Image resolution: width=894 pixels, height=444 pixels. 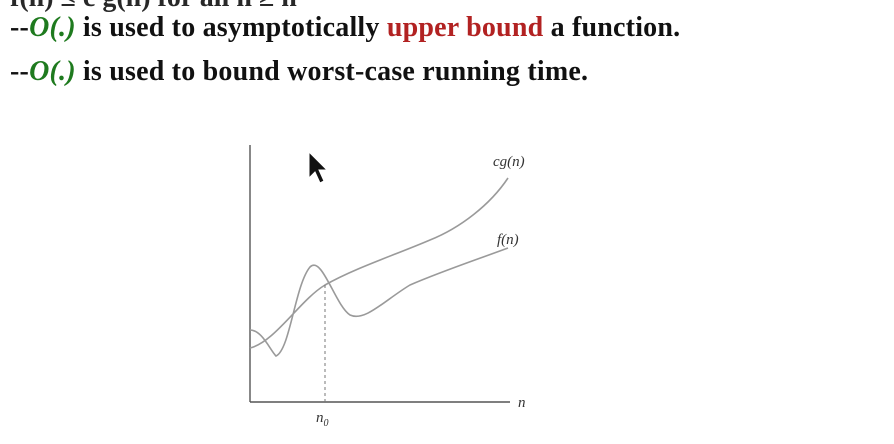 I want to click on upper-bound-highlight: upper bound, so click(x=465, y=27).